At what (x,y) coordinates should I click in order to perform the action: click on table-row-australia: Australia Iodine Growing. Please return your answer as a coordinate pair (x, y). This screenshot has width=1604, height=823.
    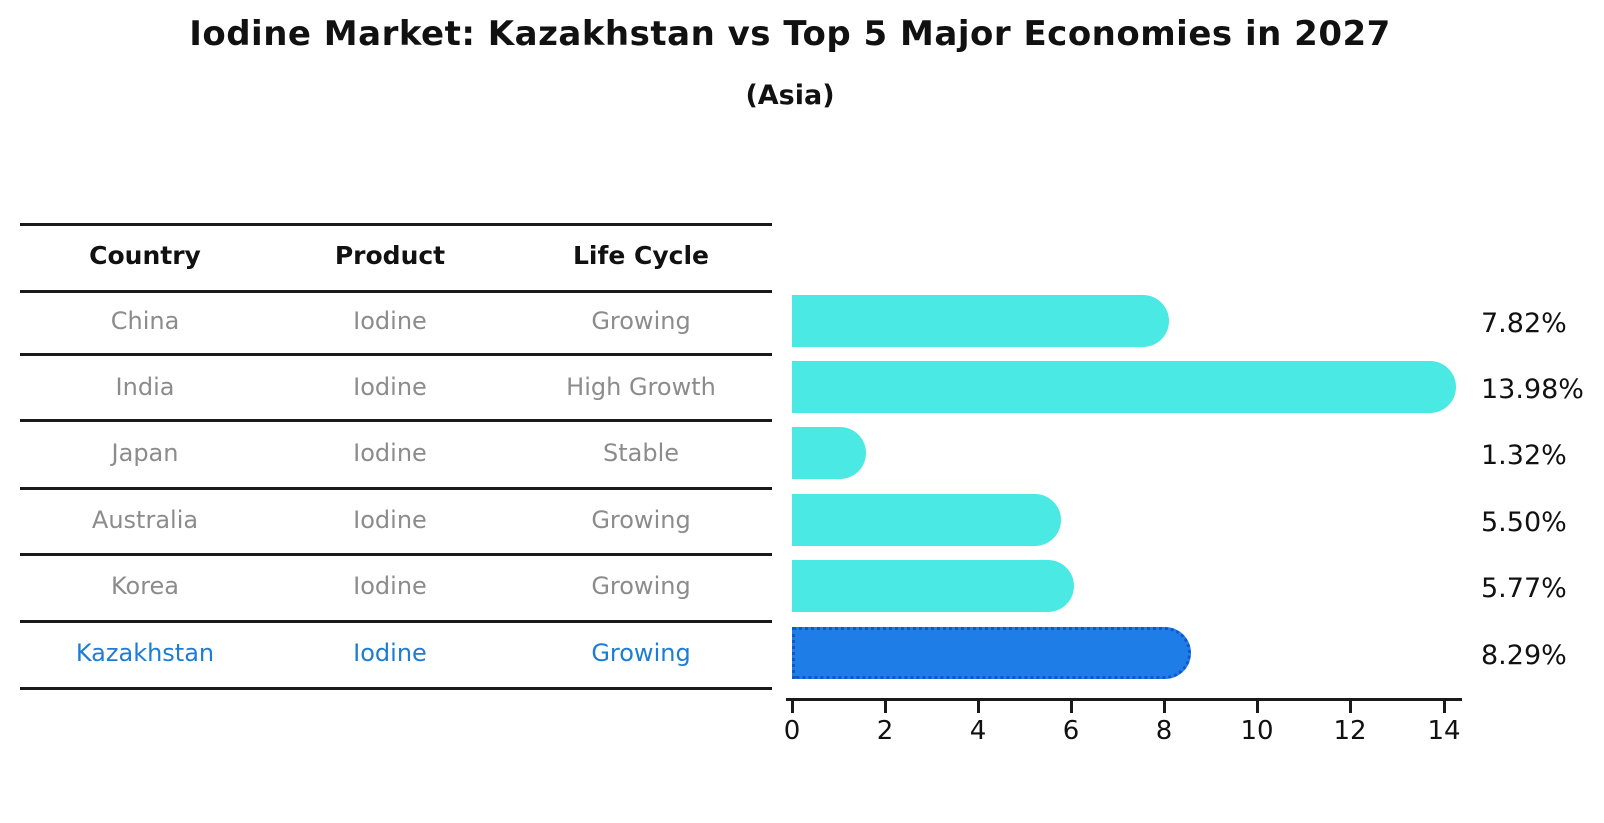
    Looking at the image, I should click on (386, 520).